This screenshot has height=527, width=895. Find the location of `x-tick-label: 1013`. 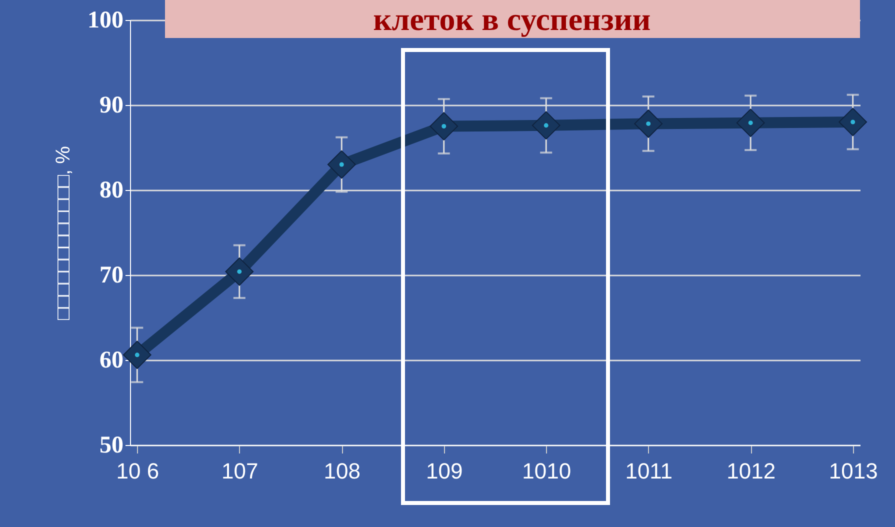

x-tick-label: 1013 is located at coordinates (853, 471).